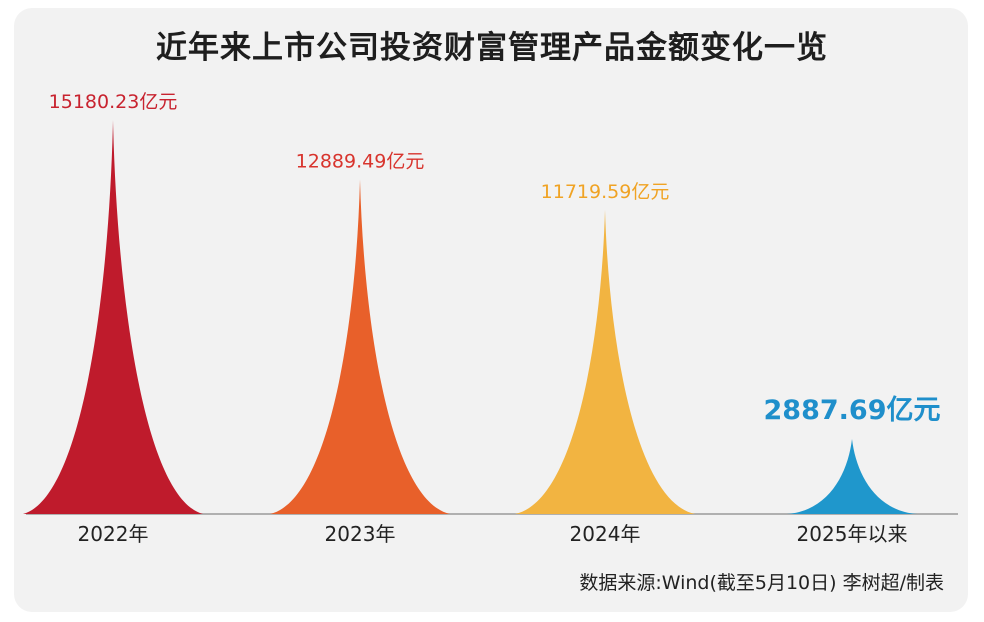 The height and width of the screenshot is (622, 984). What do you see at coordinates (852, 534) in the screenshot?
I see `x-tick-label-4: 2025年以来` at bounding box center [852, 534].